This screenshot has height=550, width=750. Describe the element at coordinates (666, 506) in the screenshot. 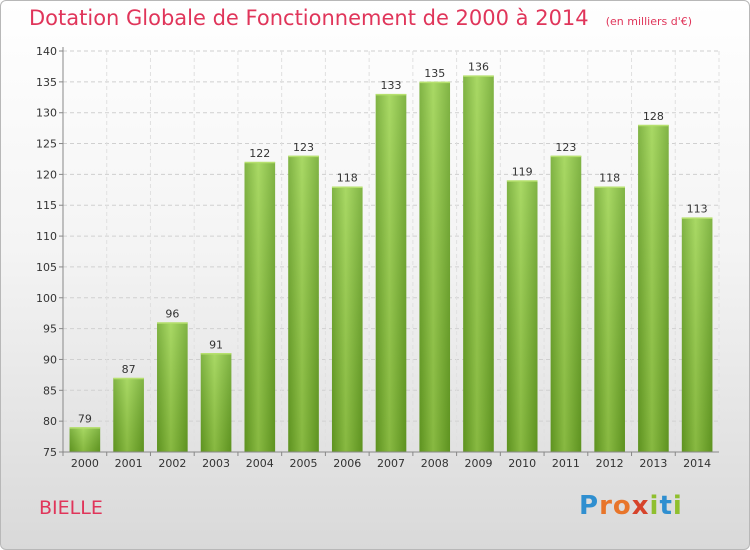

I see `logo-letter: t` at that location.